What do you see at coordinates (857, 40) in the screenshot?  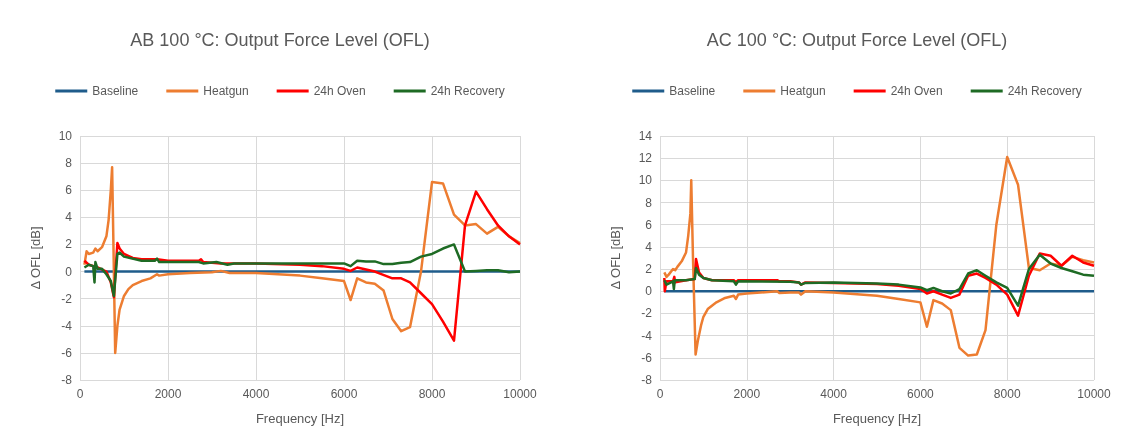 I see `chart-title: AC 100 °C: Output Force Level (OFL)` at bounding box center [857, 40].